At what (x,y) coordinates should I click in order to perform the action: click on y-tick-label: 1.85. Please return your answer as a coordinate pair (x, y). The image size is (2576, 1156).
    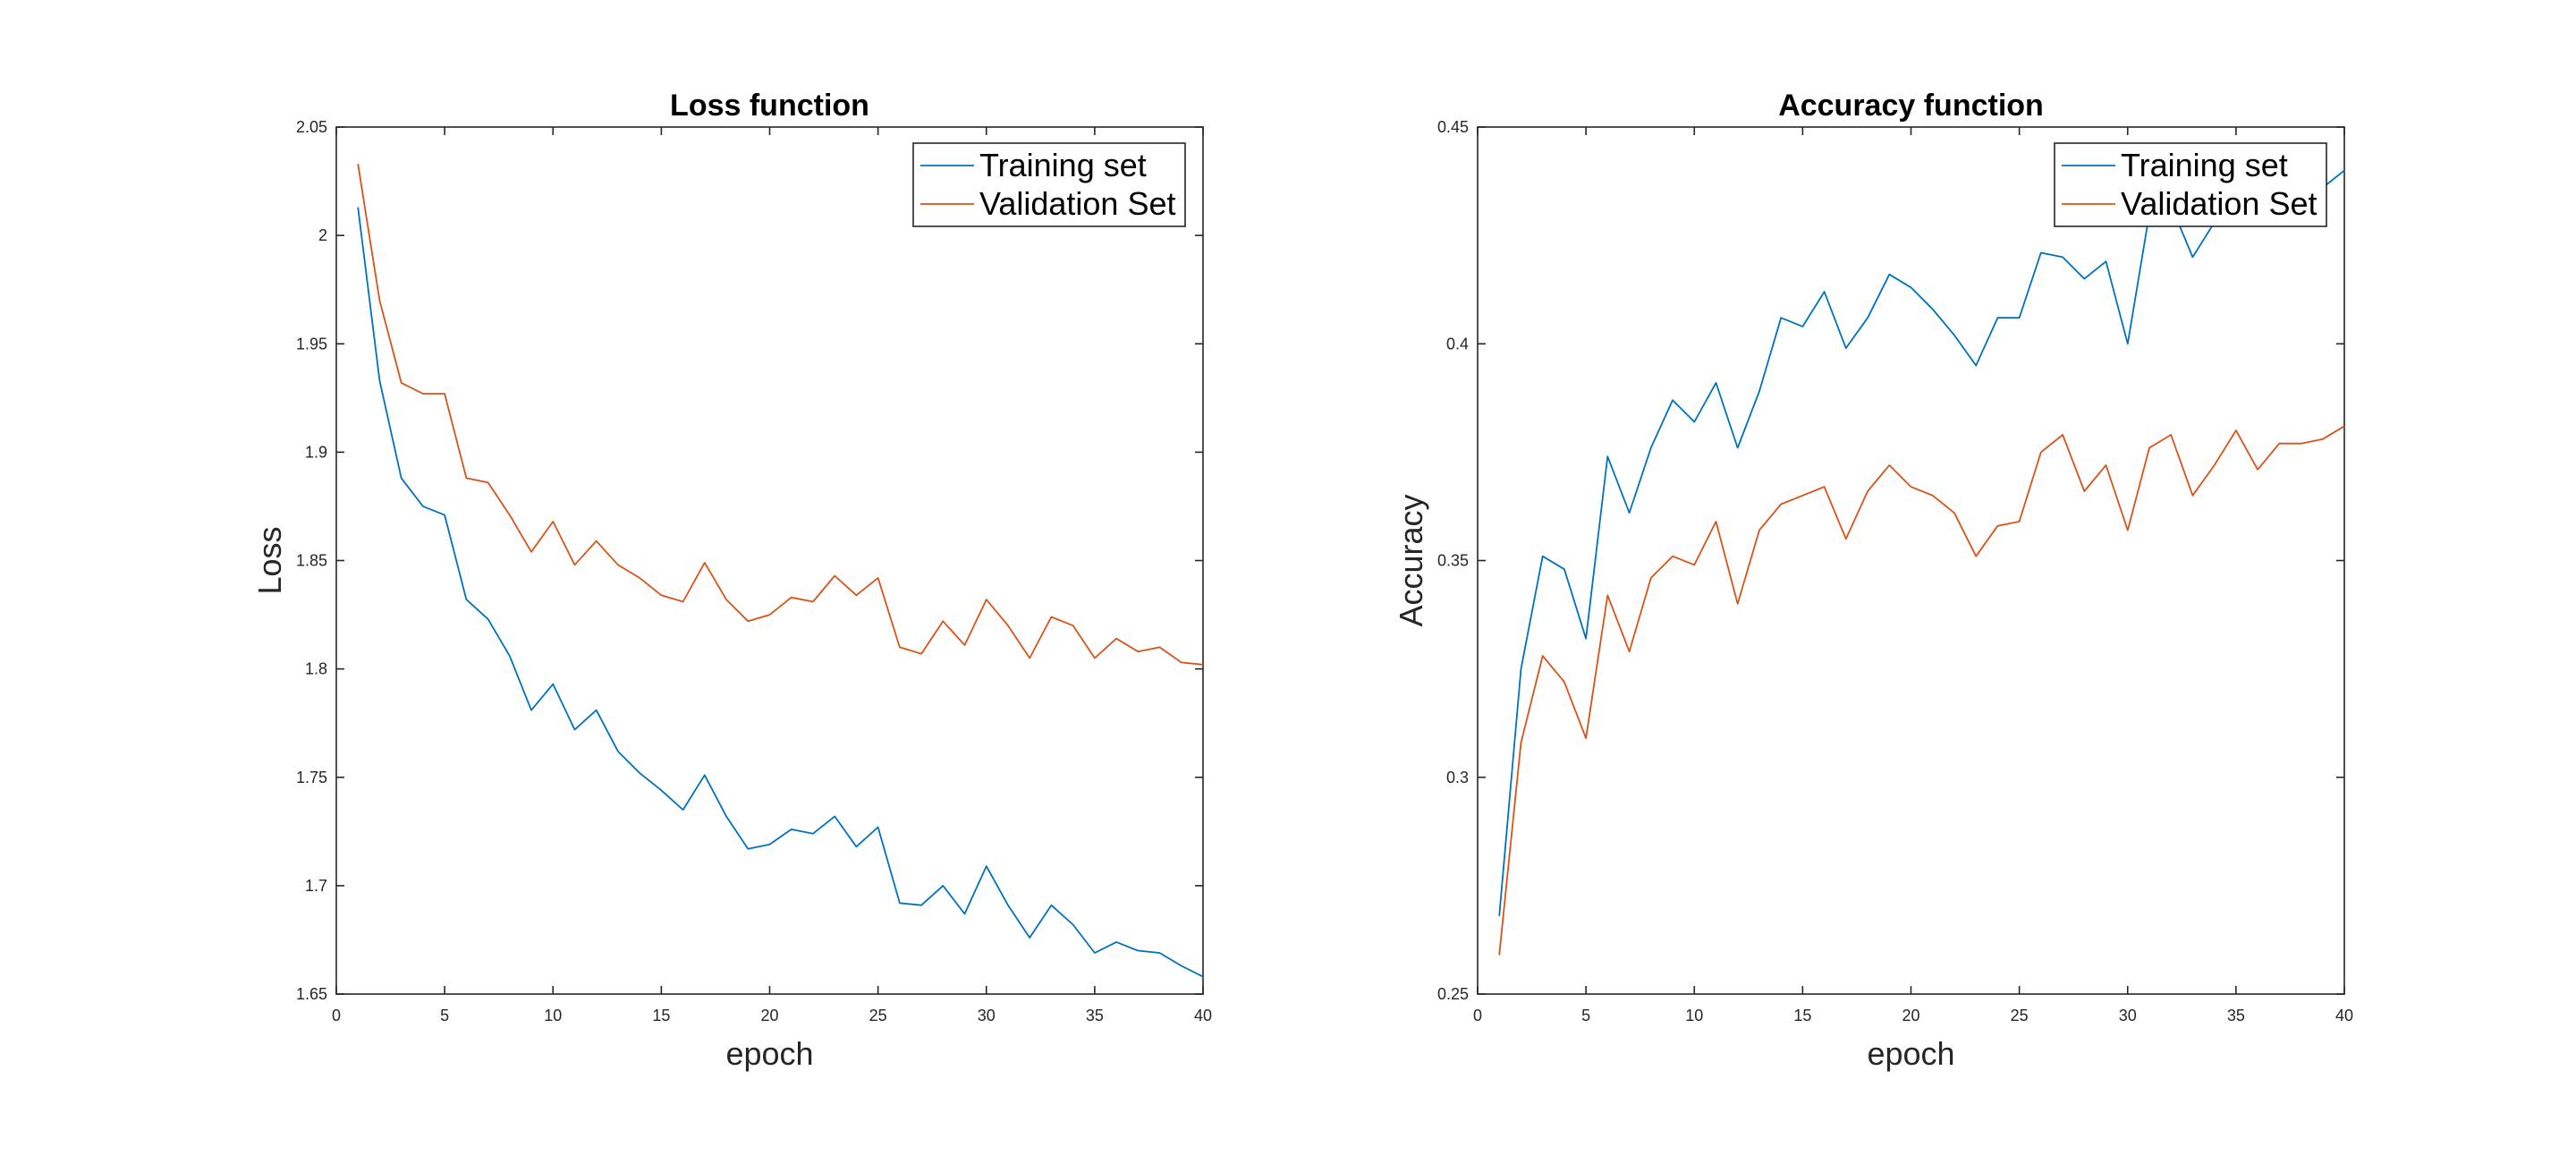
    Looking at the image, I should click on (311, 561).